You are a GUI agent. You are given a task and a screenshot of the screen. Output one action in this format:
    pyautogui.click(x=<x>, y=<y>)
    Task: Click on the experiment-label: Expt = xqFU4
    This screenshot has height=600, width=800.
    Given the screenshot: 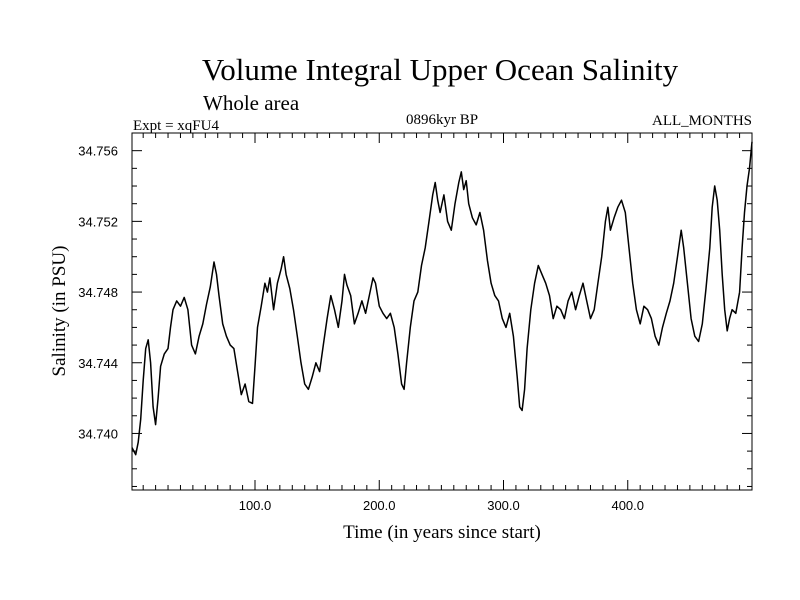 What is the action you would take?
    pyautogui.click(x=176, y=126)
    